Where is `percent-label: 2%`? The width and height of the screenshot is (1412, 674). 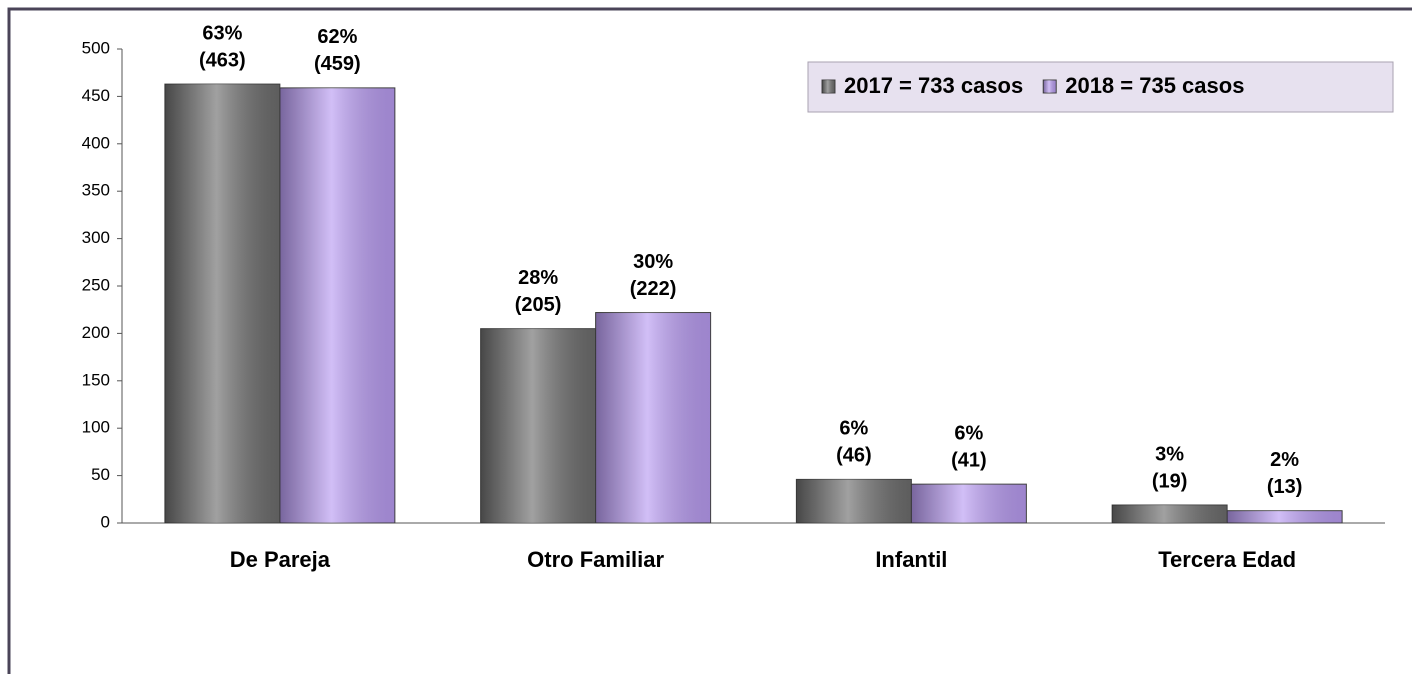
percent-label: 2% is located at coordinates (1284, 460).